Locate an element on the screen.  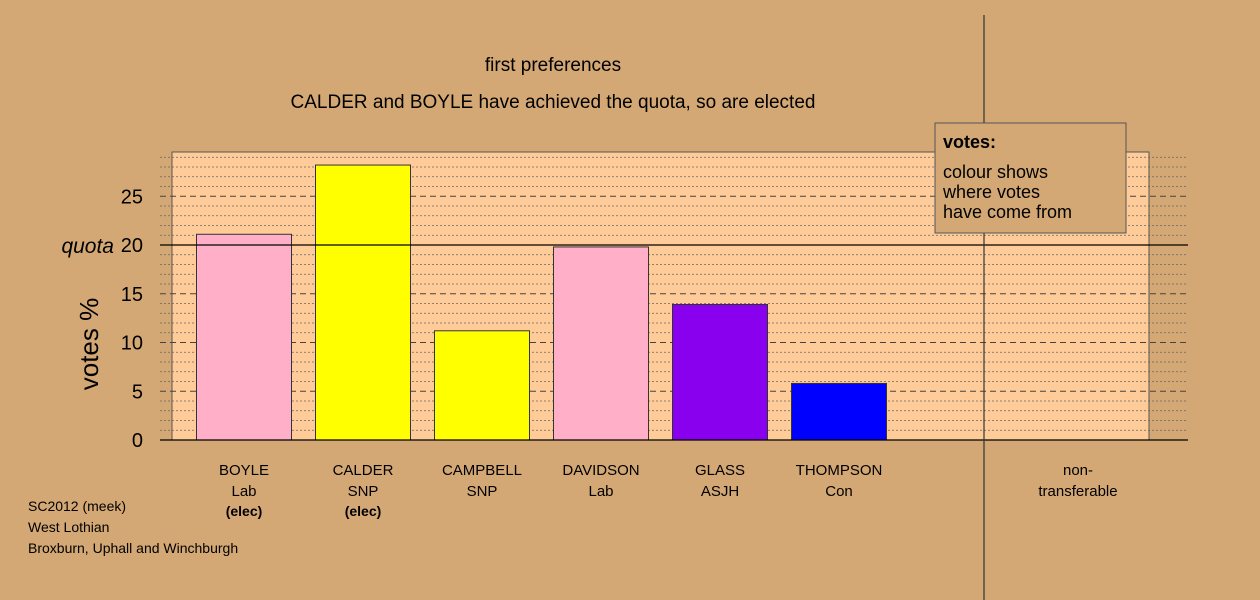
nontransferable-label-line1: non- is located at coordinates (1078, 470).